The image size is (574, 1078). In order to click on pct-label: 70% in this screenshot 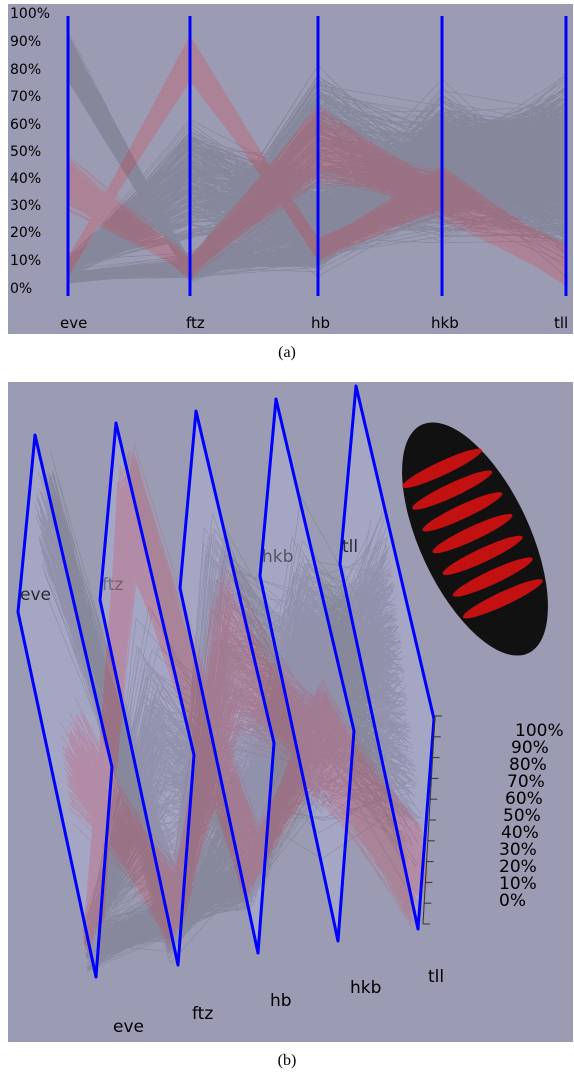, I will do `click(526, 782)`.